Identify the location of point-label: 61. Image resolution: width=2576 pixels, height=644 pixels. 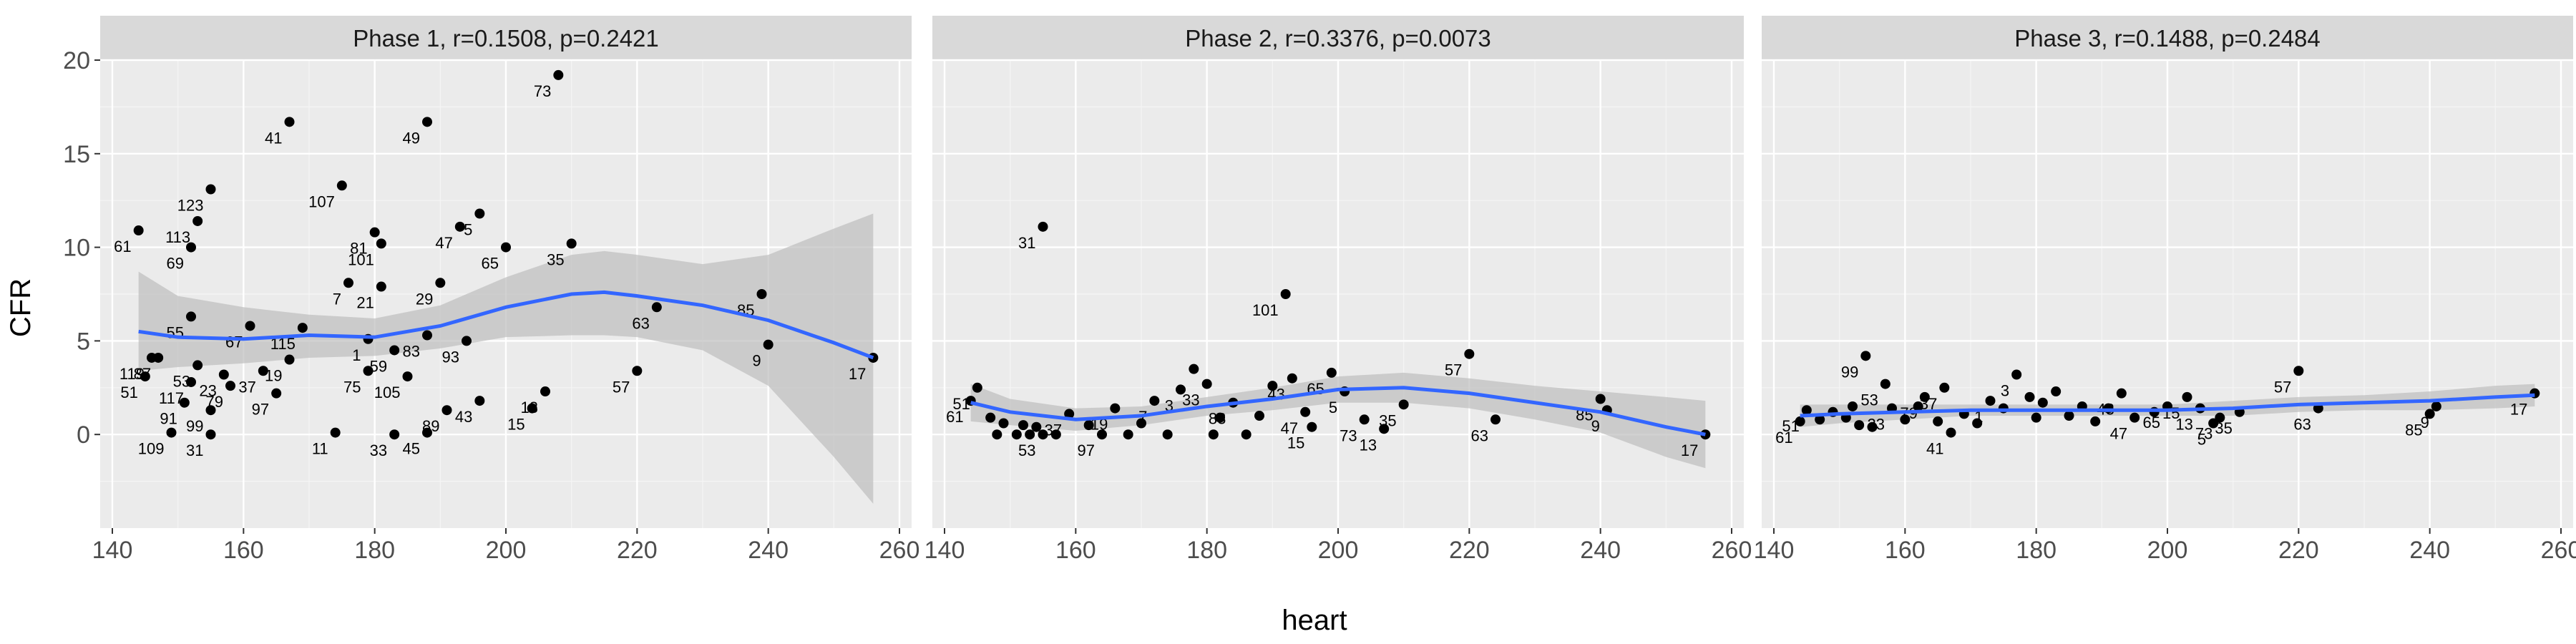
(122, 246).